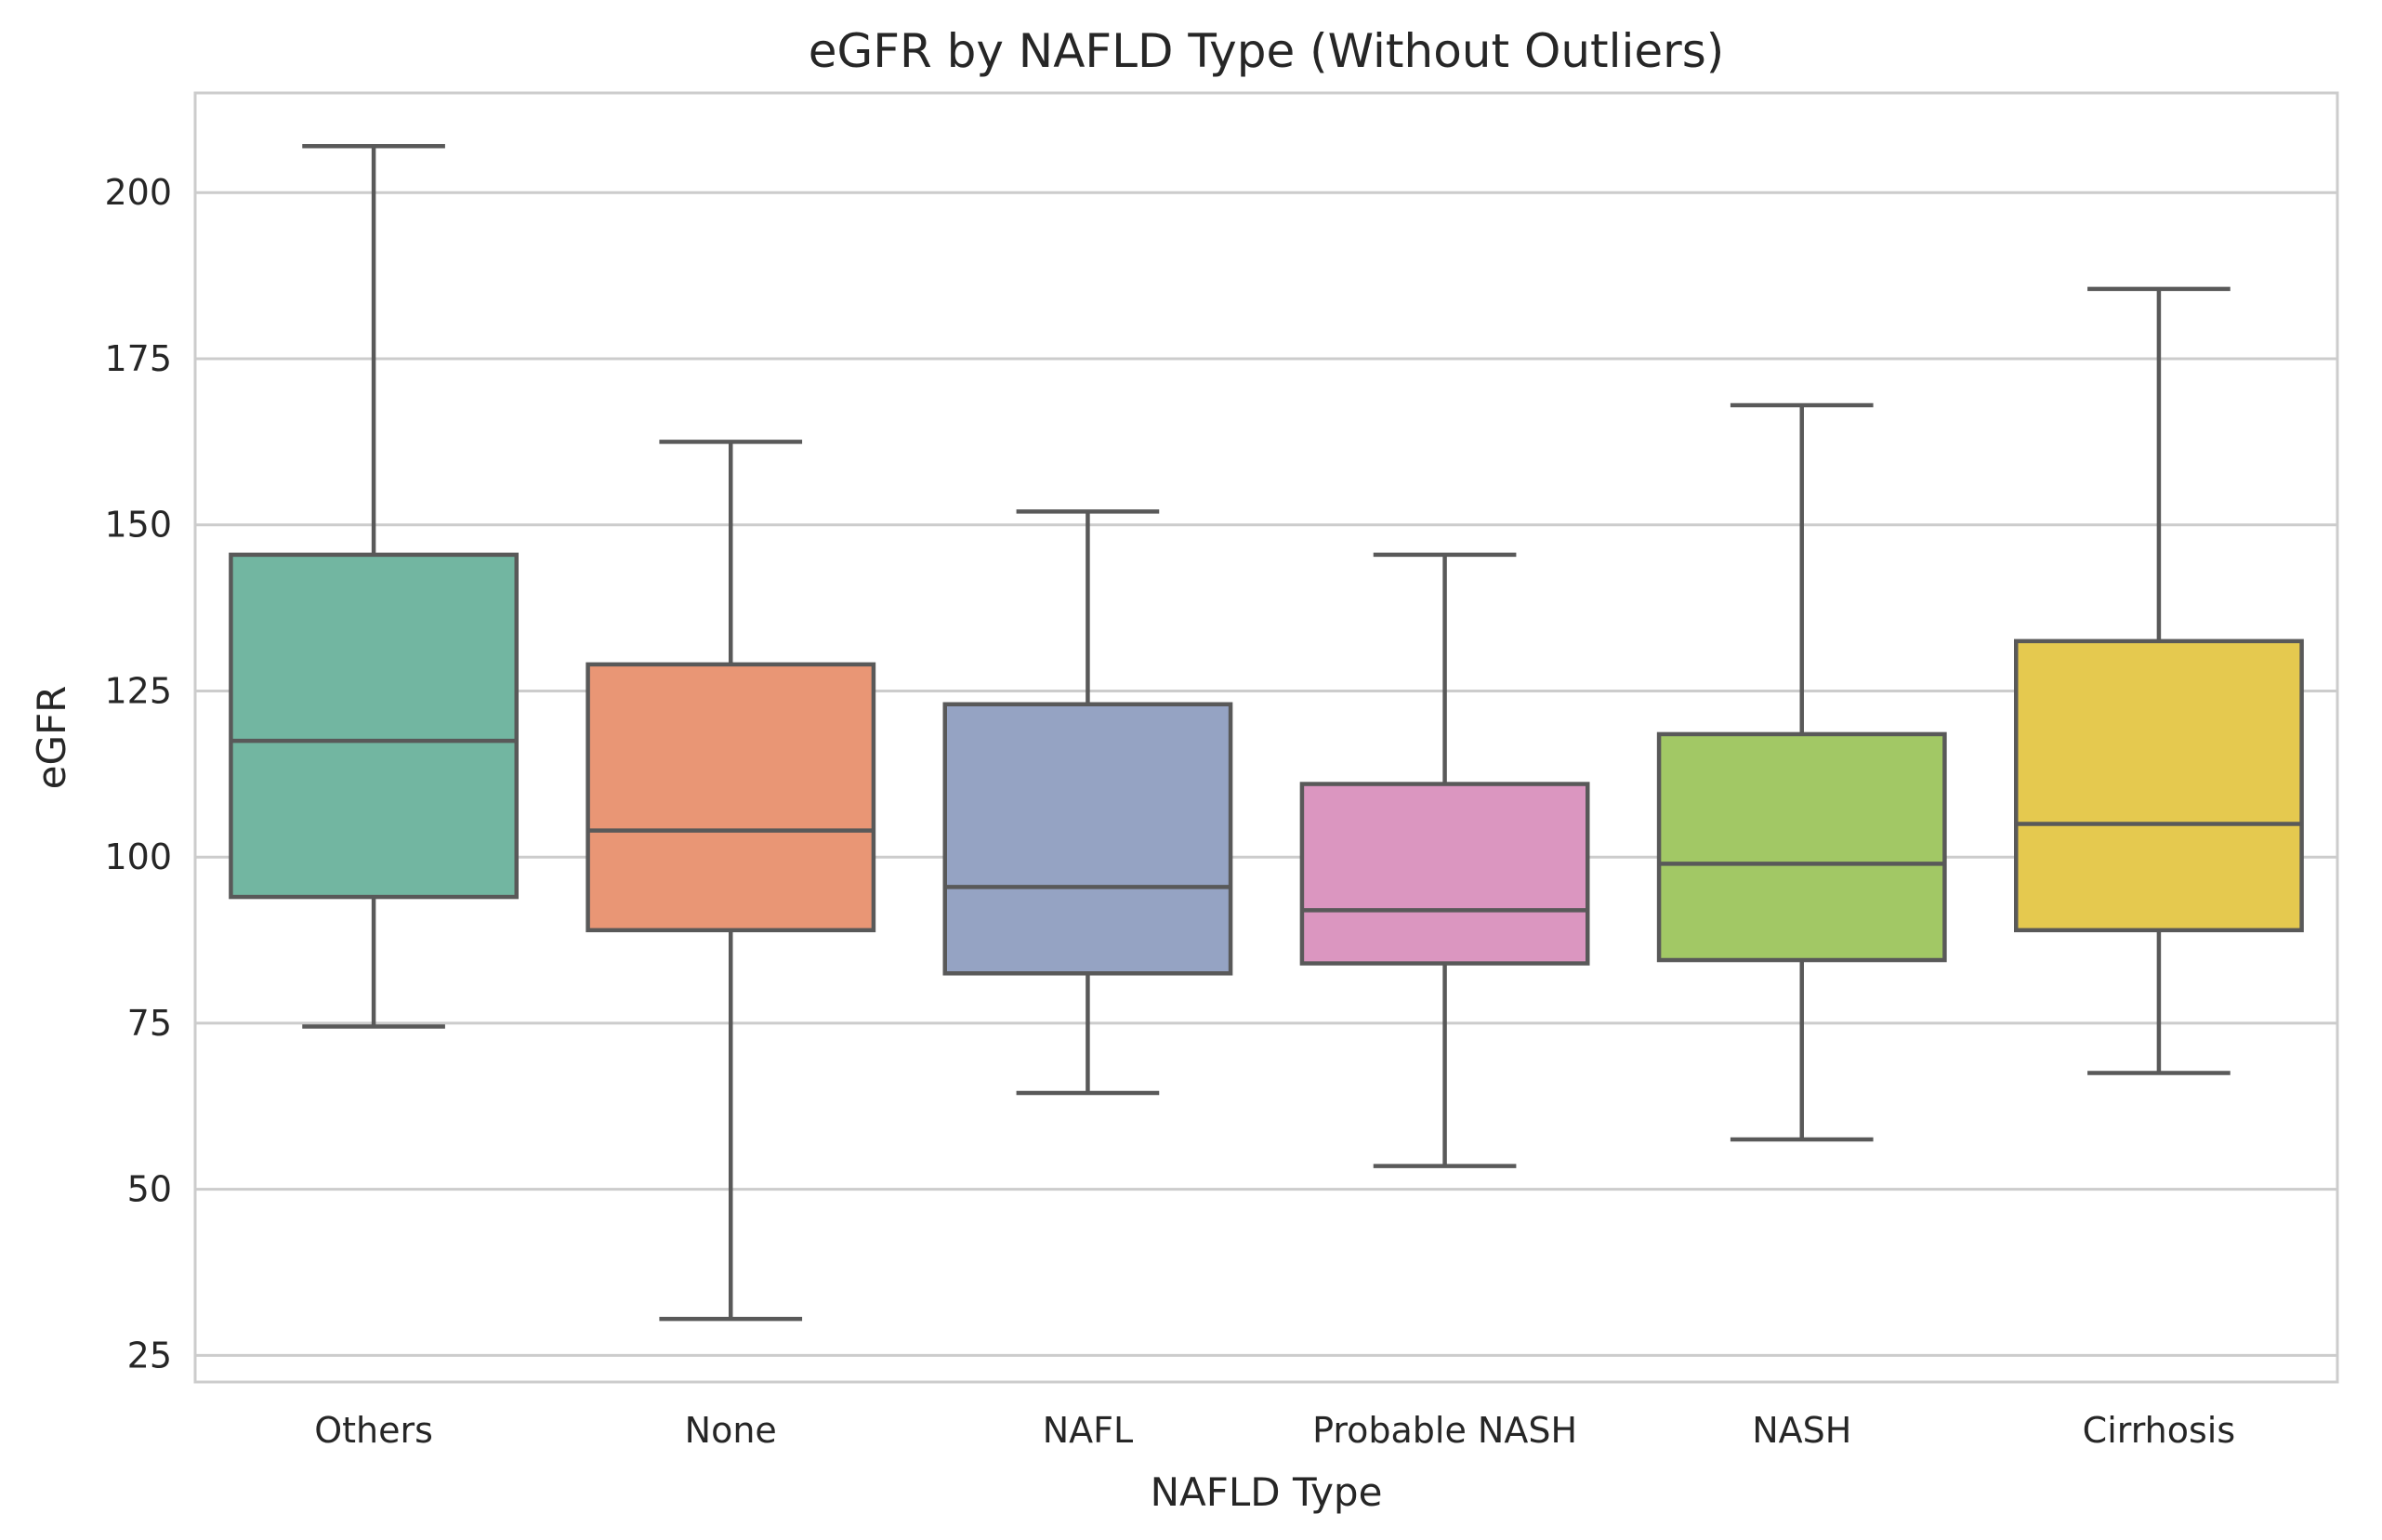 The image size is (2382, 1540). What do you see at coordinates (149, 1189) in the screenshot?
I see `y-tick-label-50: 50` at bounding box center [149, 1189].